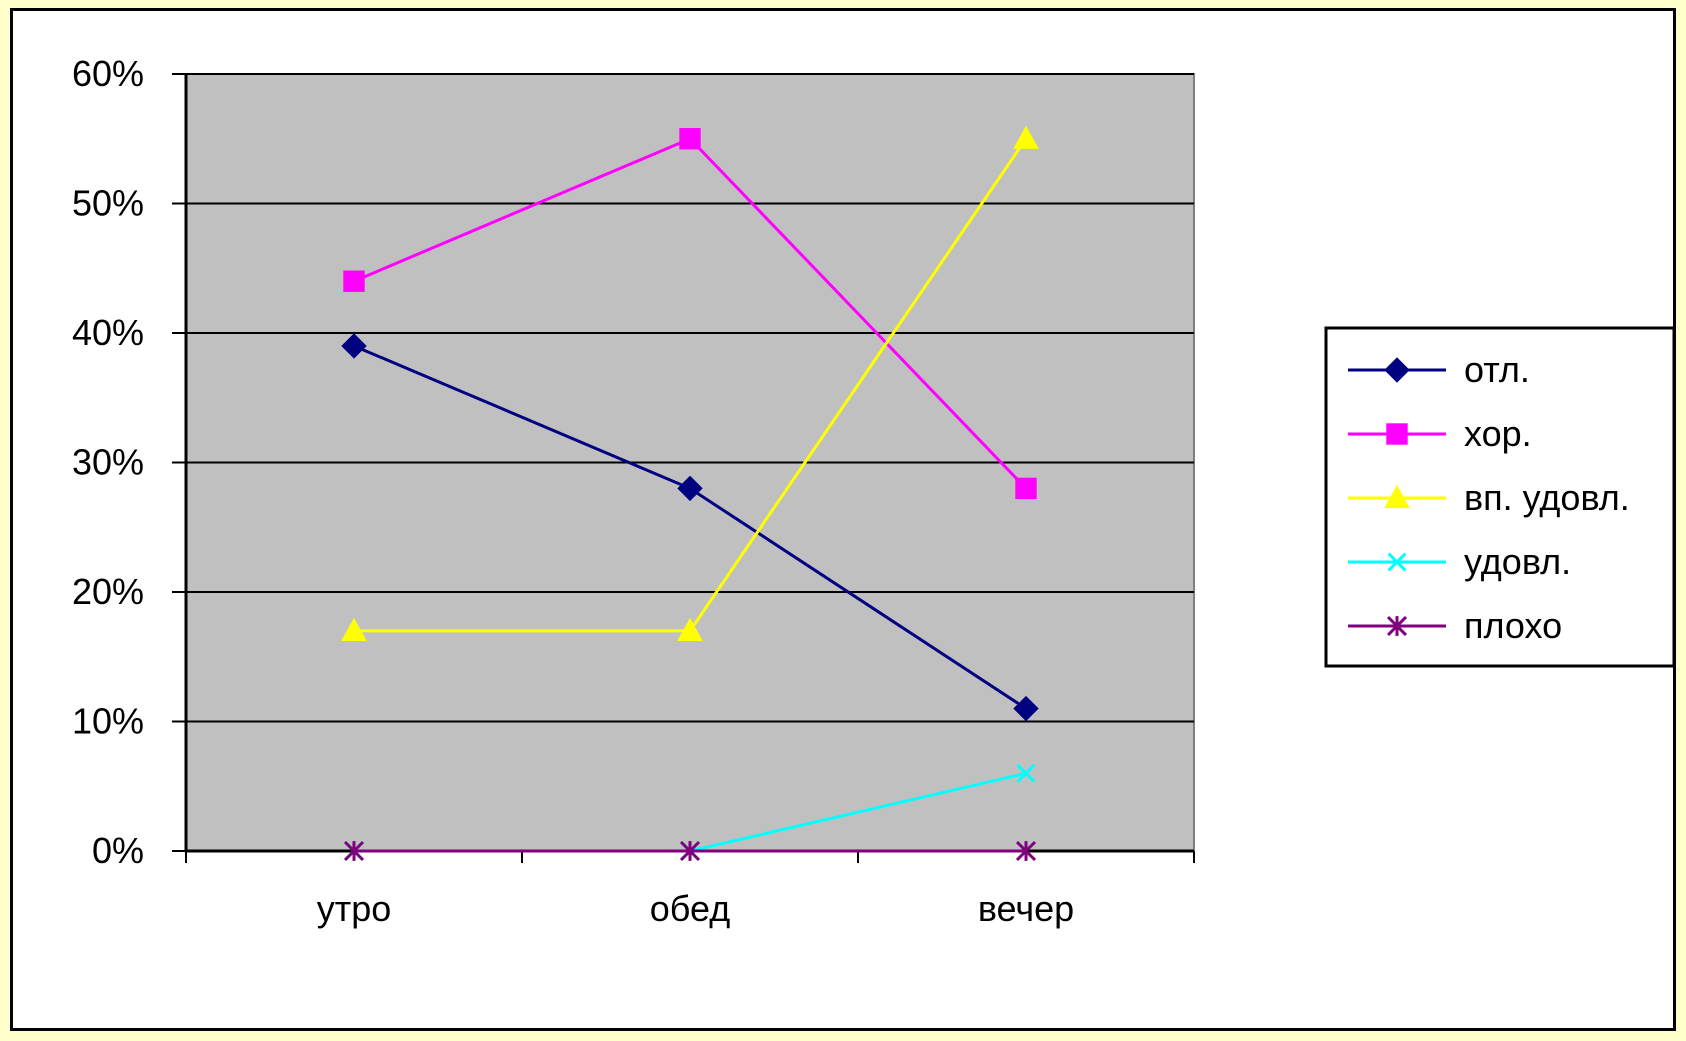  What do you see at coordinates (108, 332) in the screenshot?
I see `y-tick-label: 40%` at bounding box center [108, 332].